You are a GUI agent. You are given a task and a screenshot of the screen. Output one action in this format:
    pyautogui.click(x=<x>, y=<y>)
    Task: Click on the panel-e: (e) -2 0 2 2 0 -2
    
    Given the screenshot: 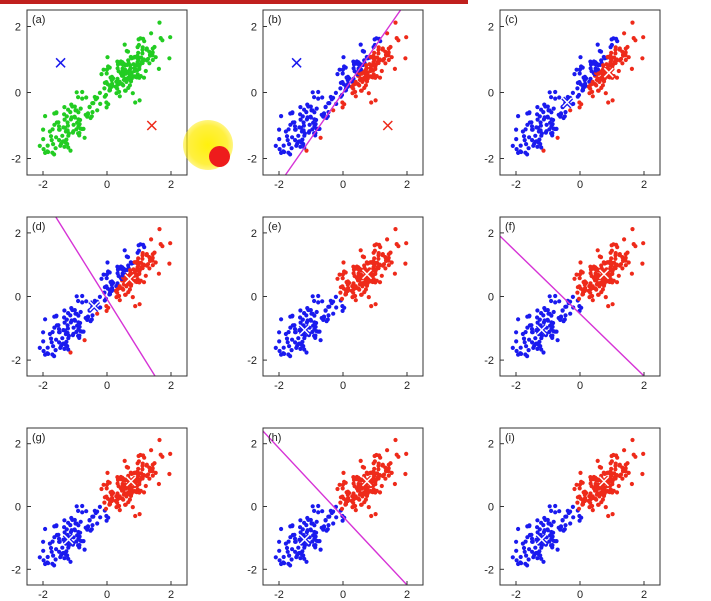 What is the action you would take?
    pyautogui.click(x=335, y=304)
    